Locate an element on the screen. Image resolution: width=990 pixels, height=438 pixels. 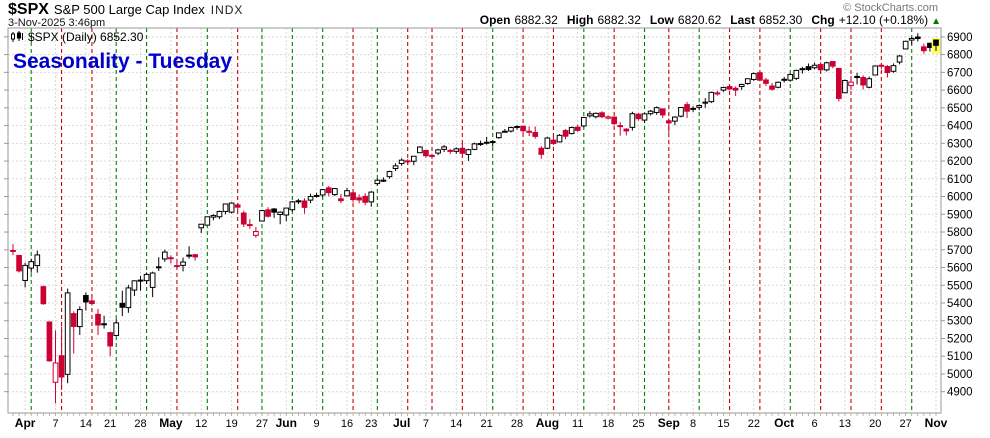
x-axis-label: 9 is located at coordinates (317, 424).